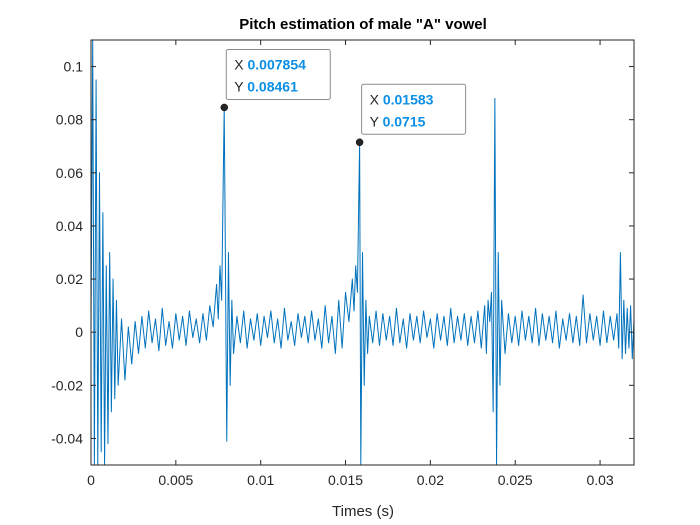 The height and width of the screenshot is (525, 700). What do you see at coordinates (430, 480) in the screenshot?
I see `x-tick-label: 0.02` at bounding box center [430, 480].